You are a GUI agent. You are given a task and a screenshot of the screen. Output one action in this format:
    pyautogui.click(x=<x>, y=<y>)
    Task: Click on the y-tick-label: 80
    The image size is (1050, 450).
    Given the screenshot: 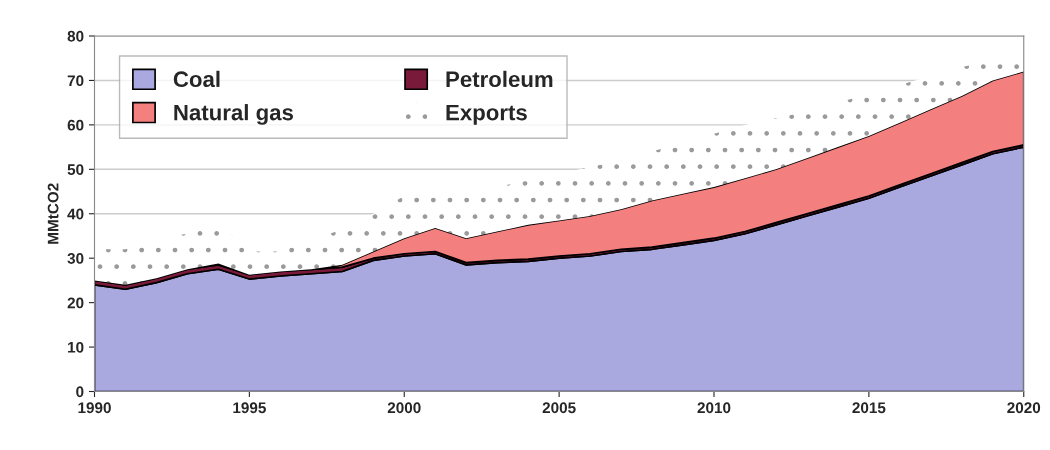 What is the action you would take?
    pyautogui.click(x=75, y=36)
    